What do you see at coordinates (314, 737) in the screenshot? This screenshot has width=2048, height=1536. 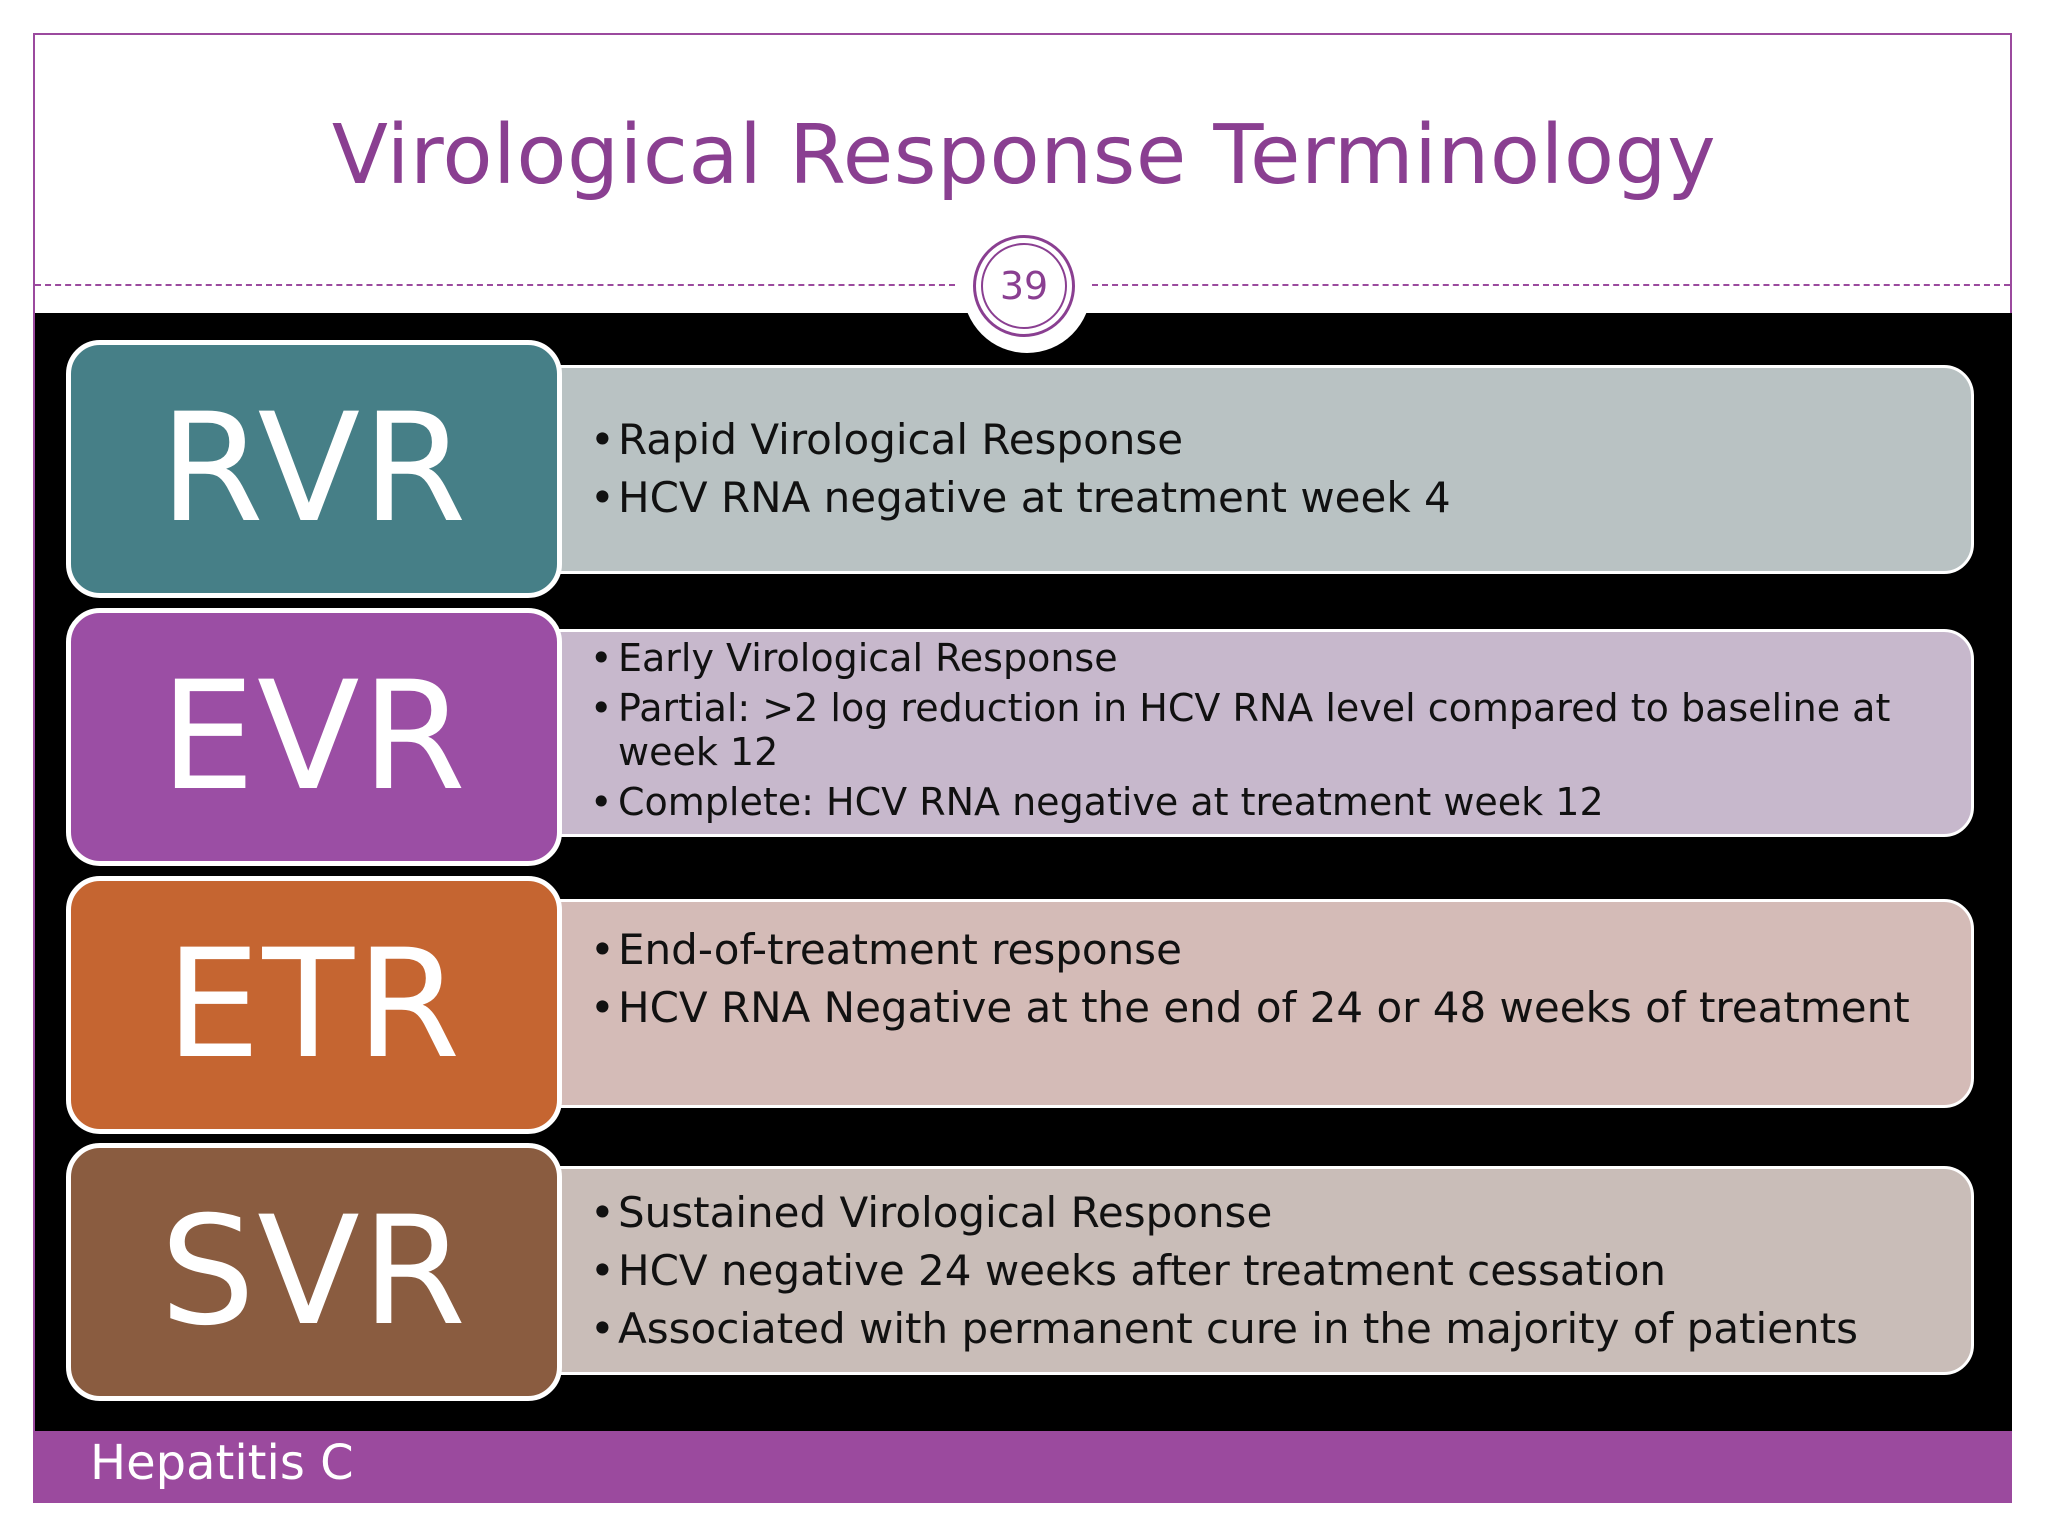 I see `evr-key: EVR` at bounding box center [314, 737].